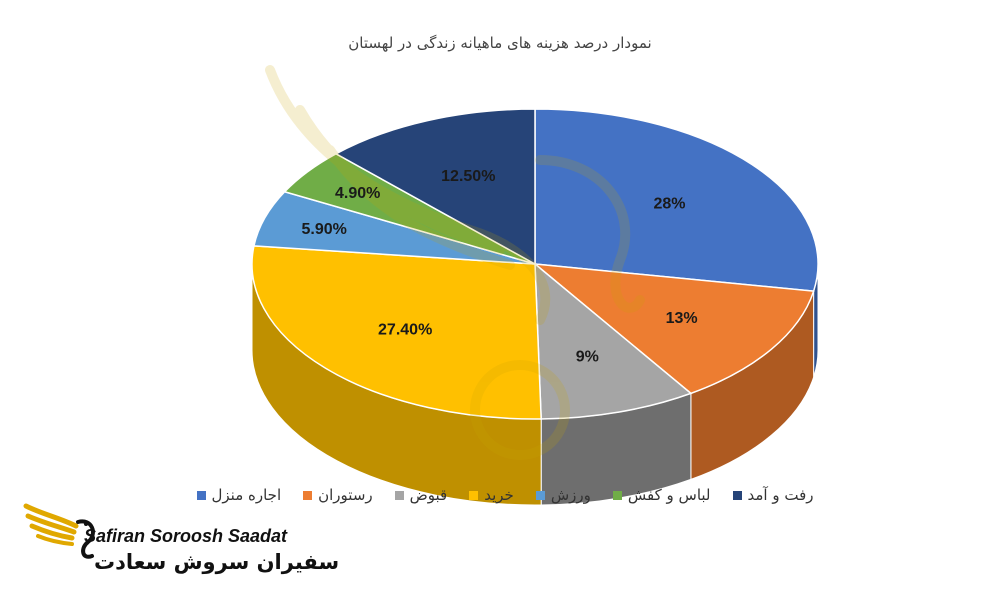 The height and width of the screenshot is (600, 1000). What do you see at coordinates (357, 193) in the screenshot?
I see `data-label-5: 4.90%` at bounding box center [357, 193].